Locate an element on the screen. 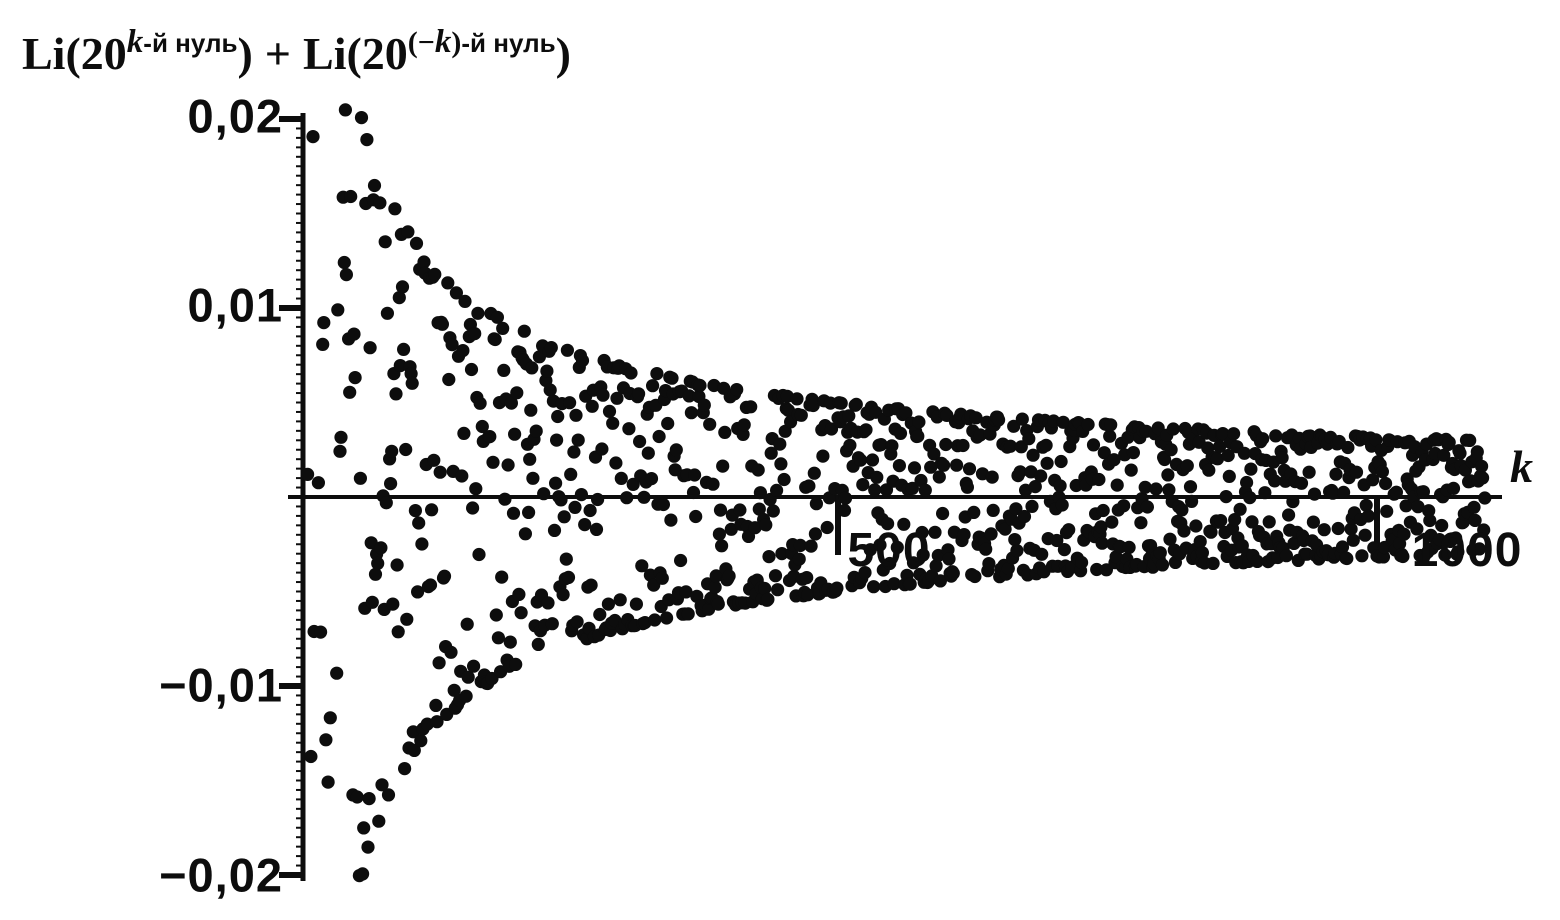 This screenshot has height=920, width=1560. y-tick-label-m0p02: −0,02 is located at coordinates (221, 875).